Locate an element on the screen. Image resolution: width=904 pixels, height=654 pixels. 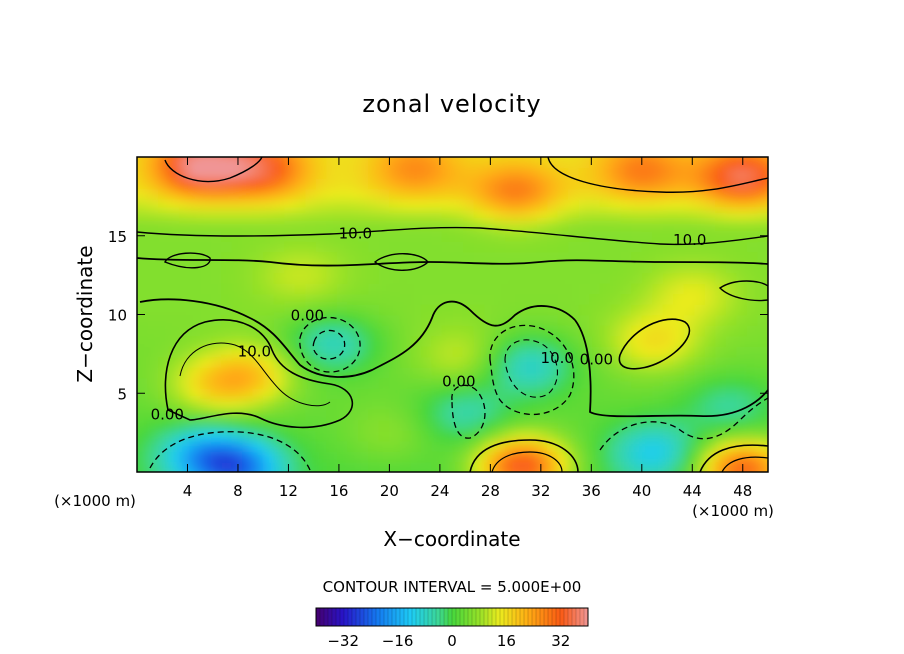
contour-negative-right is located at coordinates (683, 424).